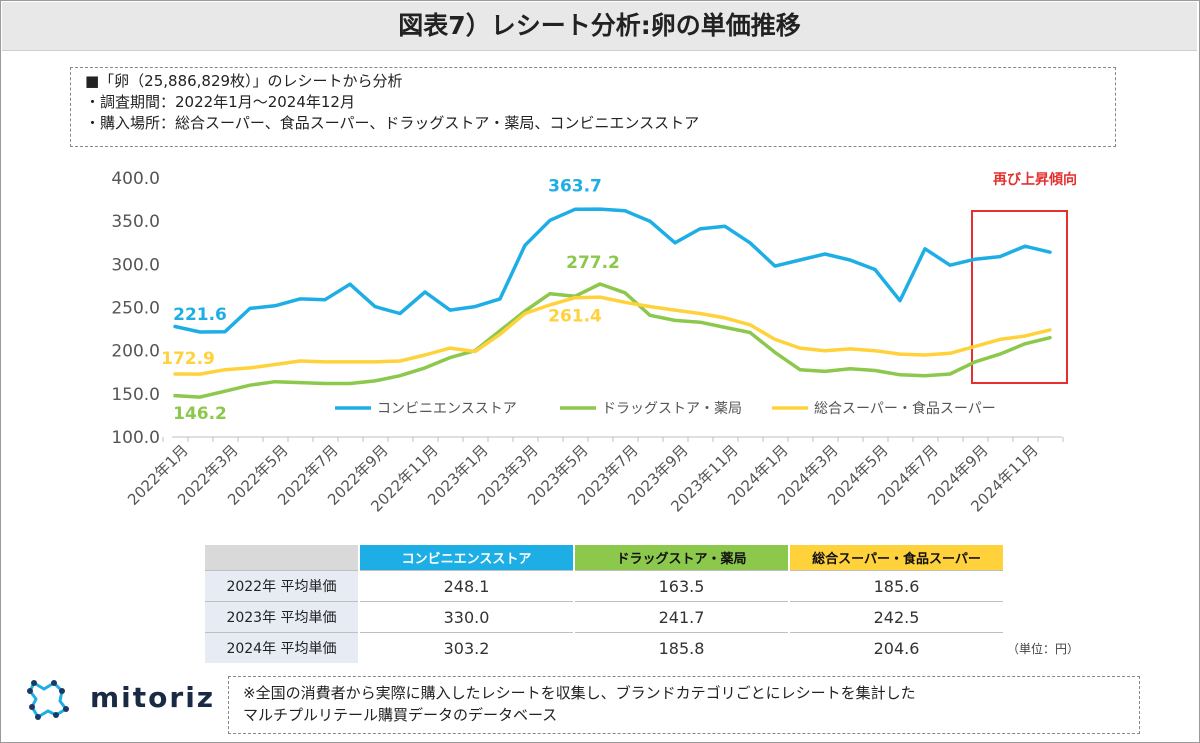 This screenshot has height=743, width=1200. What do you see at coordinates (281, 558) in the screenshot?
I see `table-corner` at bounding box center [281, 558].